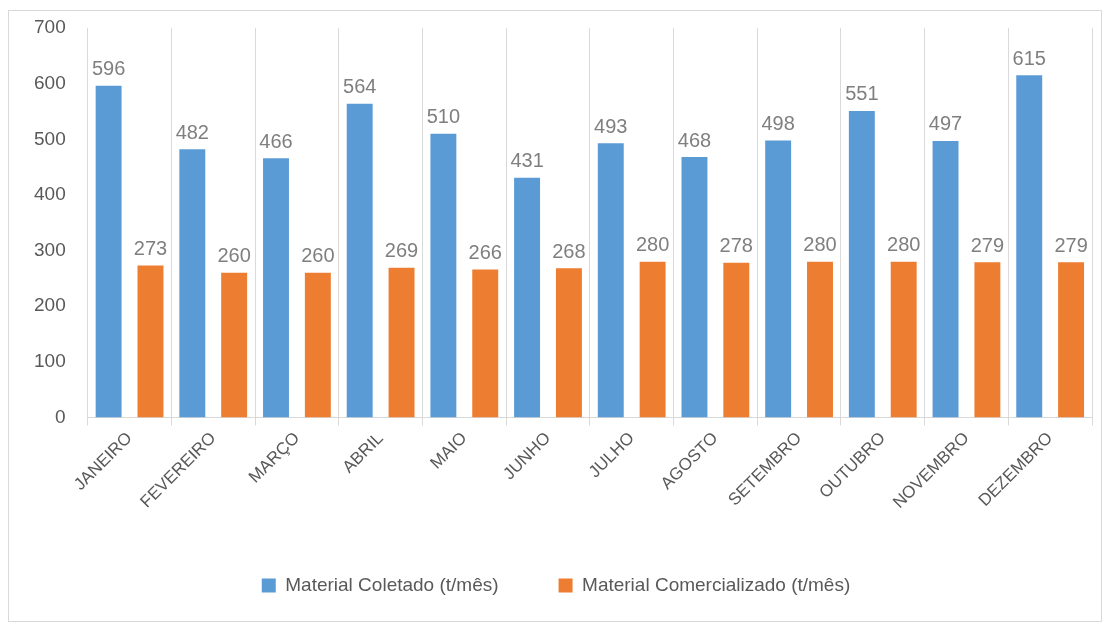 The width and height of the screenshot is (1106, 625). What do you see at coordinates (50, 82) in the screenshot?
I see `y-tick-label: 600` at bounding box center [50, 82].